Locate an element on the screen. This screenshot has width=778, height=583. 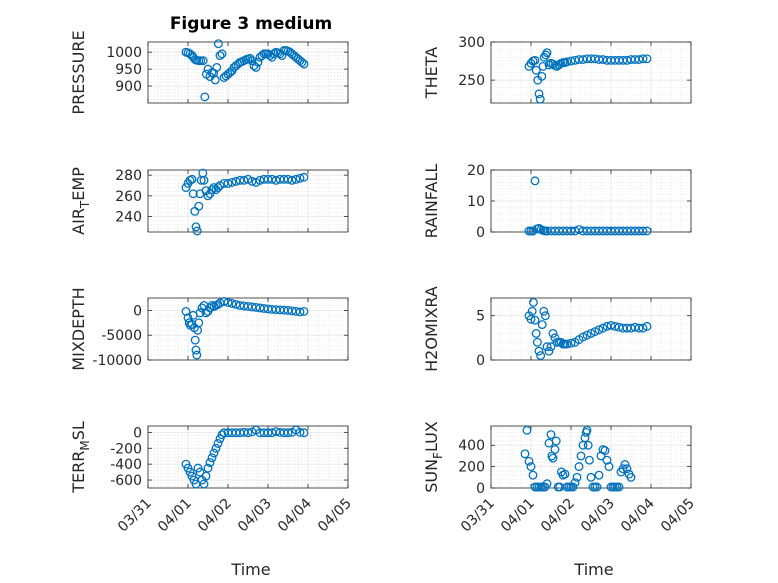
y-tick-label: -200 is located at coordinates (126, 449).